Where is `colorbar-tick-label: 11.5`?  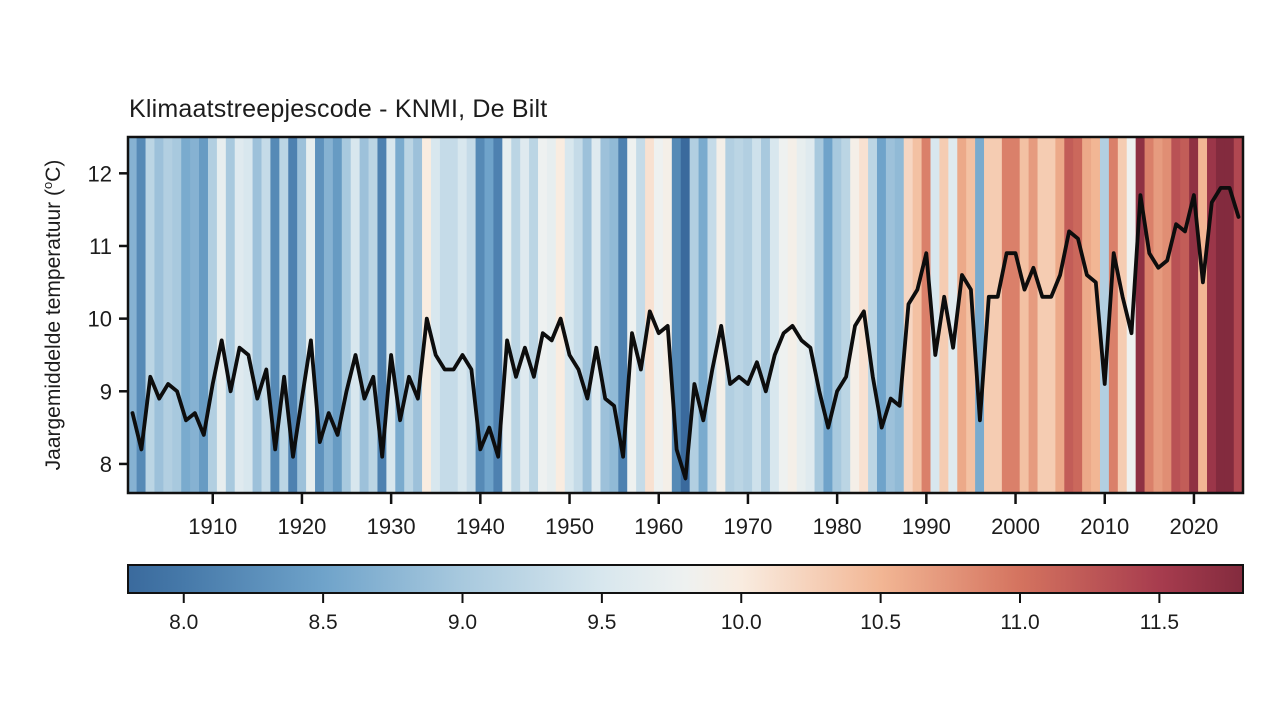
colorbar-tick-label: 11.5 is located at coordinates (1159, 622).